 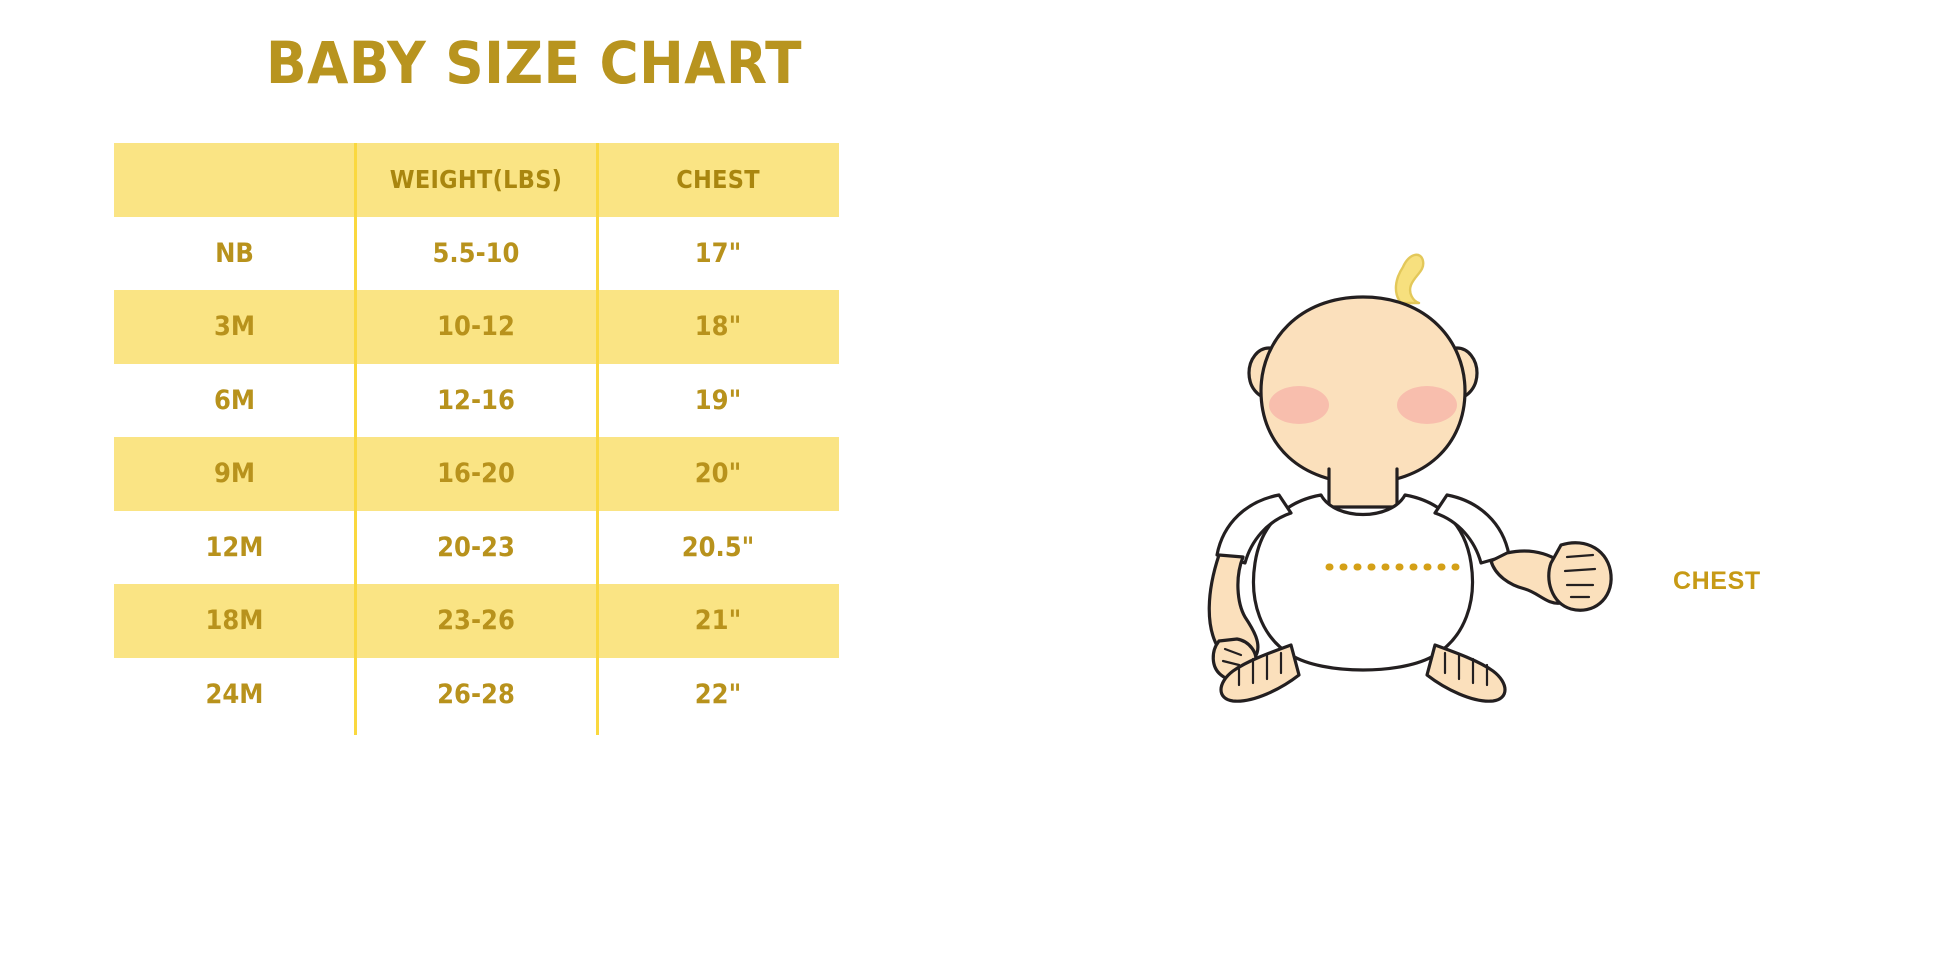 I want to click on cell-weight: 12-16, so click(x=476, y=400).